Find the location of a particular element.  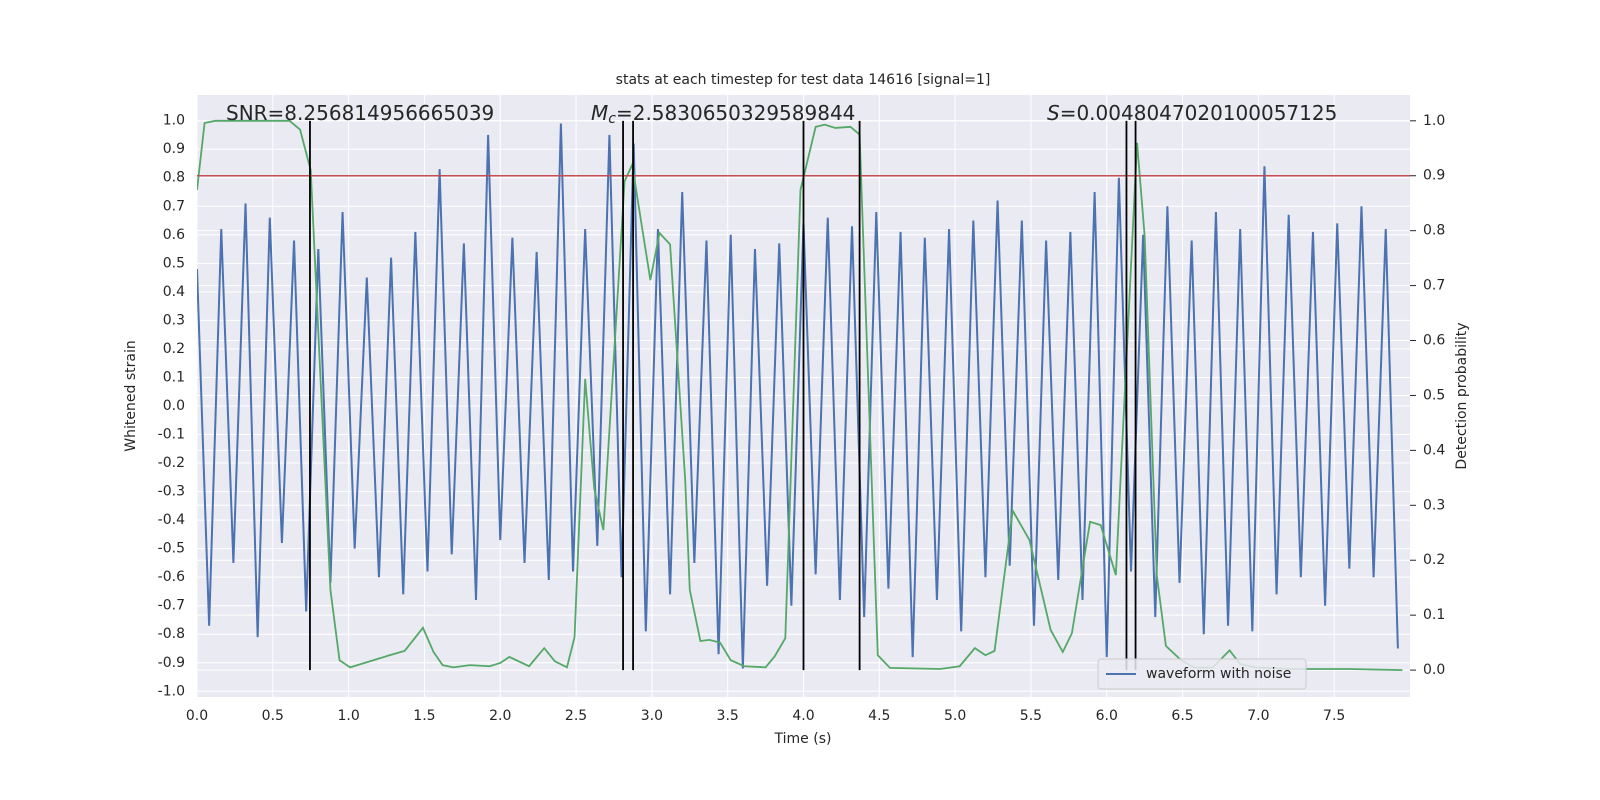

y2-tick-label: 0.1 is located at coordinates (1434, 615).